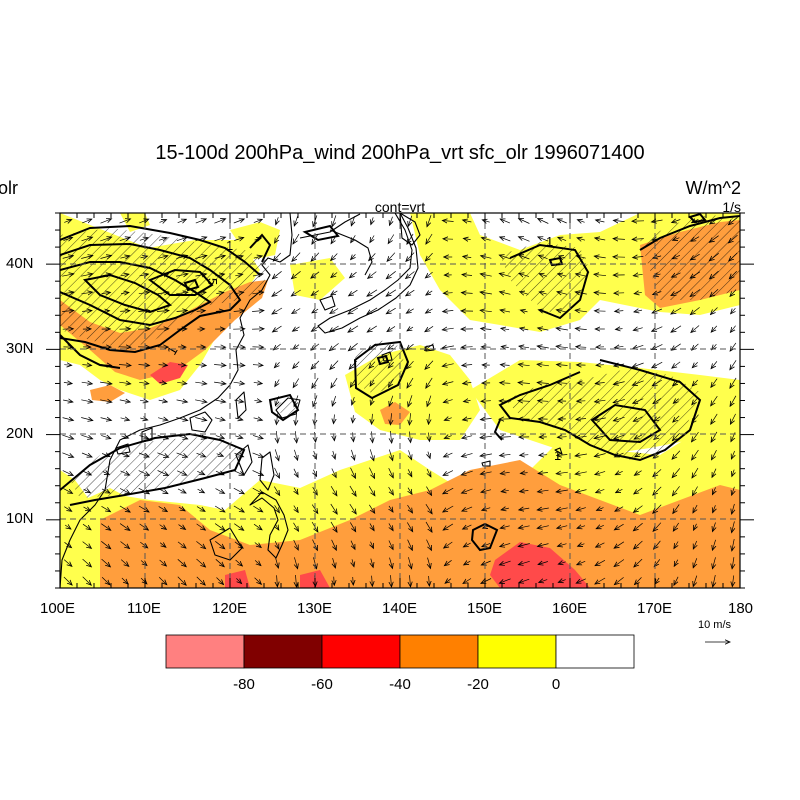 The image size is (800, 800). Describe the element at coordinates (322, 684) in the screenshot. I see `colorbar-label: -60` at that location.